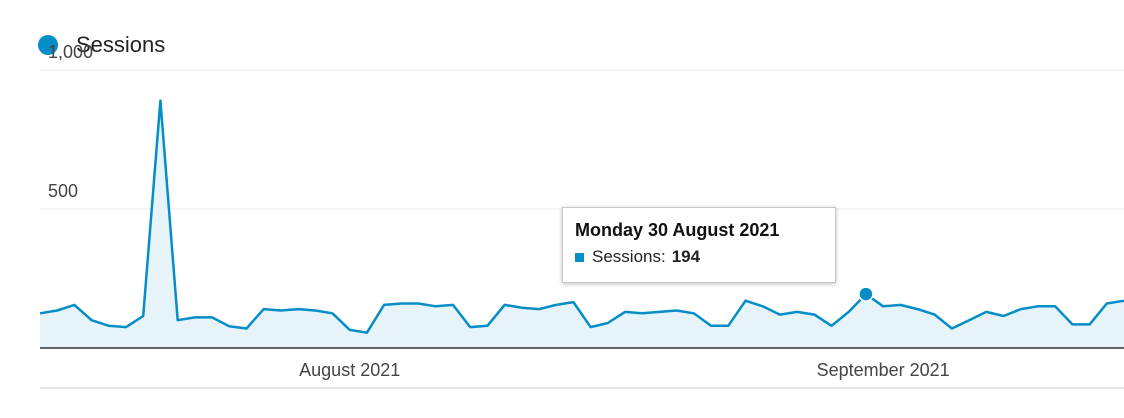 The height and width of the screenshot is (418, 1124). Describe the element at coordinates (686, 256) in the screenshot. I see `tooltip-value: 194` at that location.